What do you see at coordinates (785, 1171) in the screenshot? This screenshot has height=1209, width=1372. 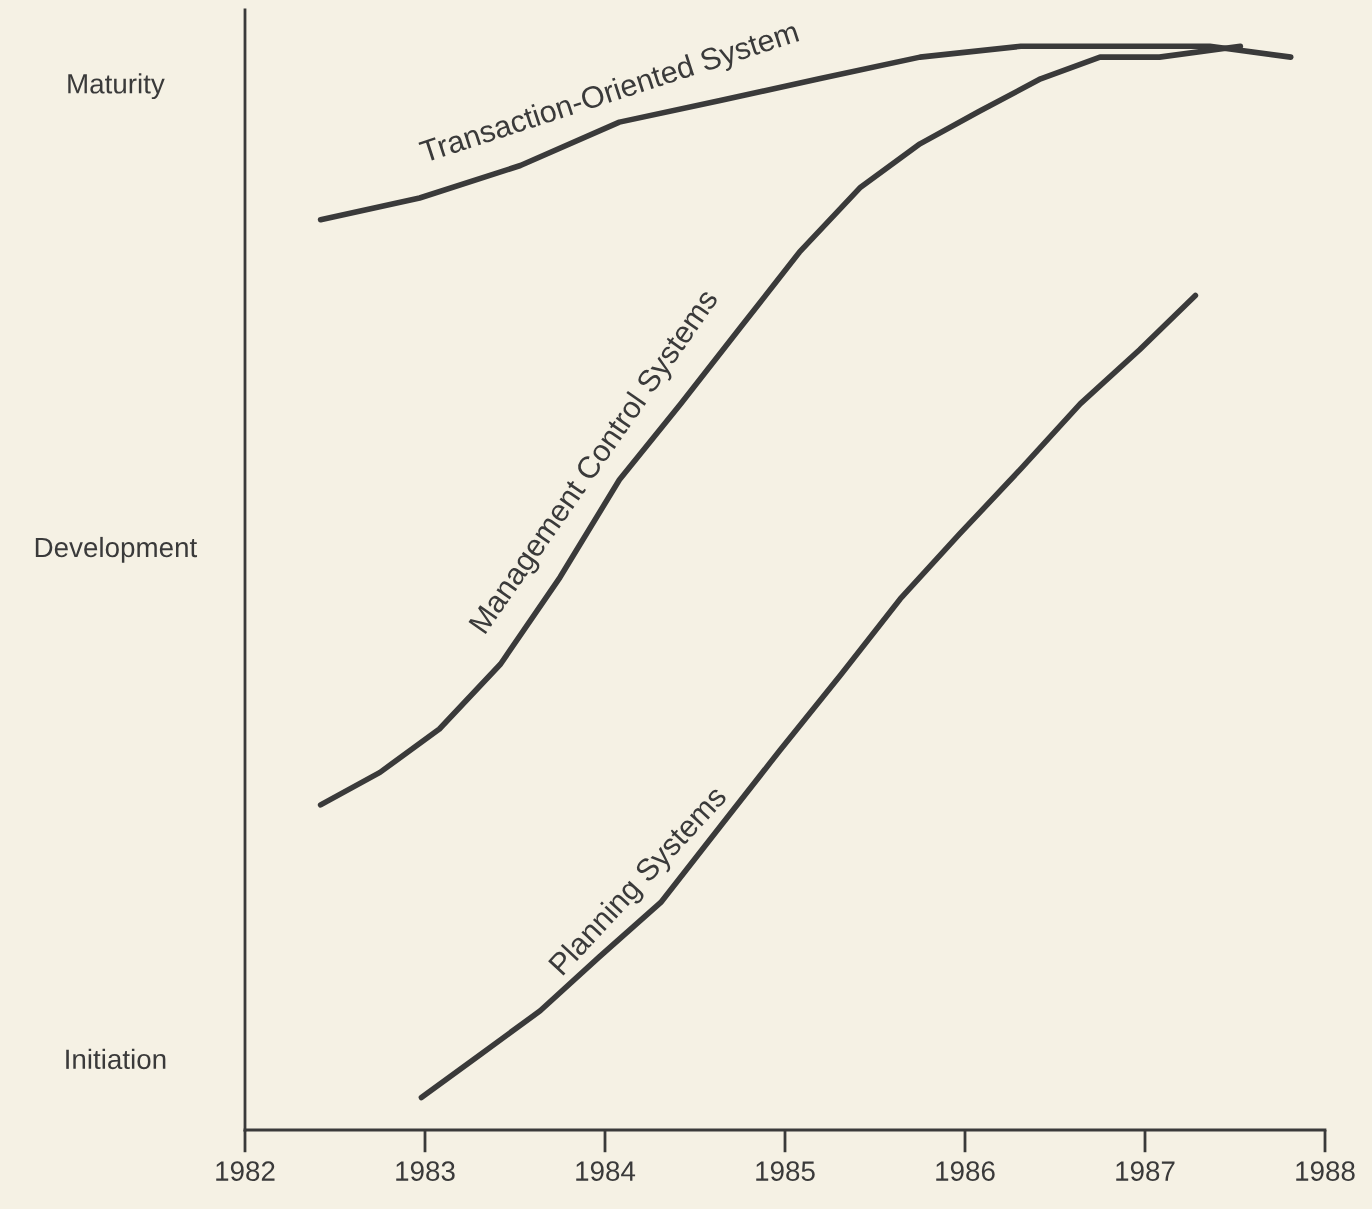 I see `x-tick-label: 1985` at bounding box center [785, 1171].